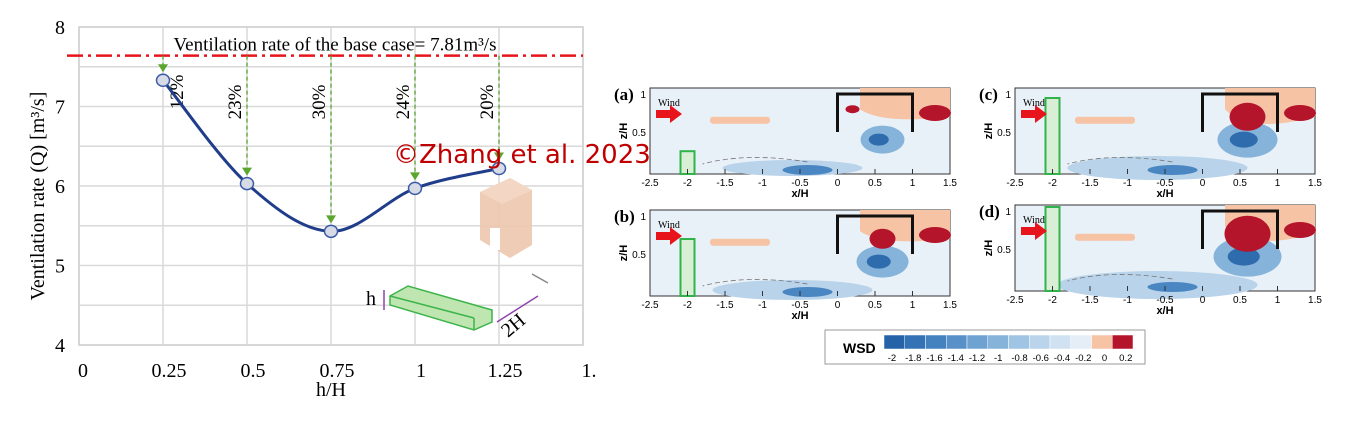 The height and width of the screenshot is (435, 1345). I want to click on inset-h-label: h, so click(371, 299).